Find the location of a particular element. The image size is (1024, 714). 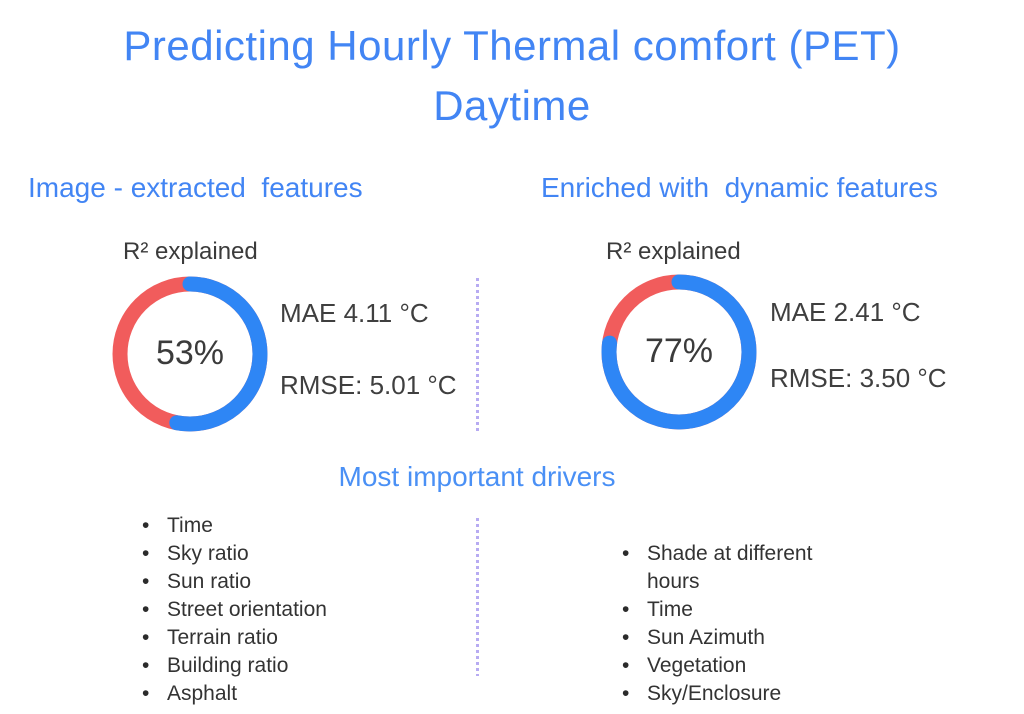

right-panel-header: Enriched with dynamic features is located at coordinates (739, 187).